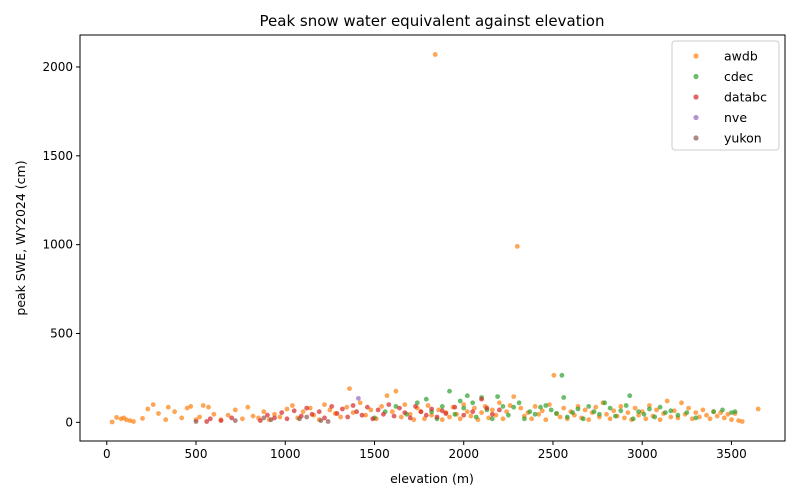 The width and height of the screenshot is (800, 504). I want to click on legend-label: cdec, so click(738, 76).